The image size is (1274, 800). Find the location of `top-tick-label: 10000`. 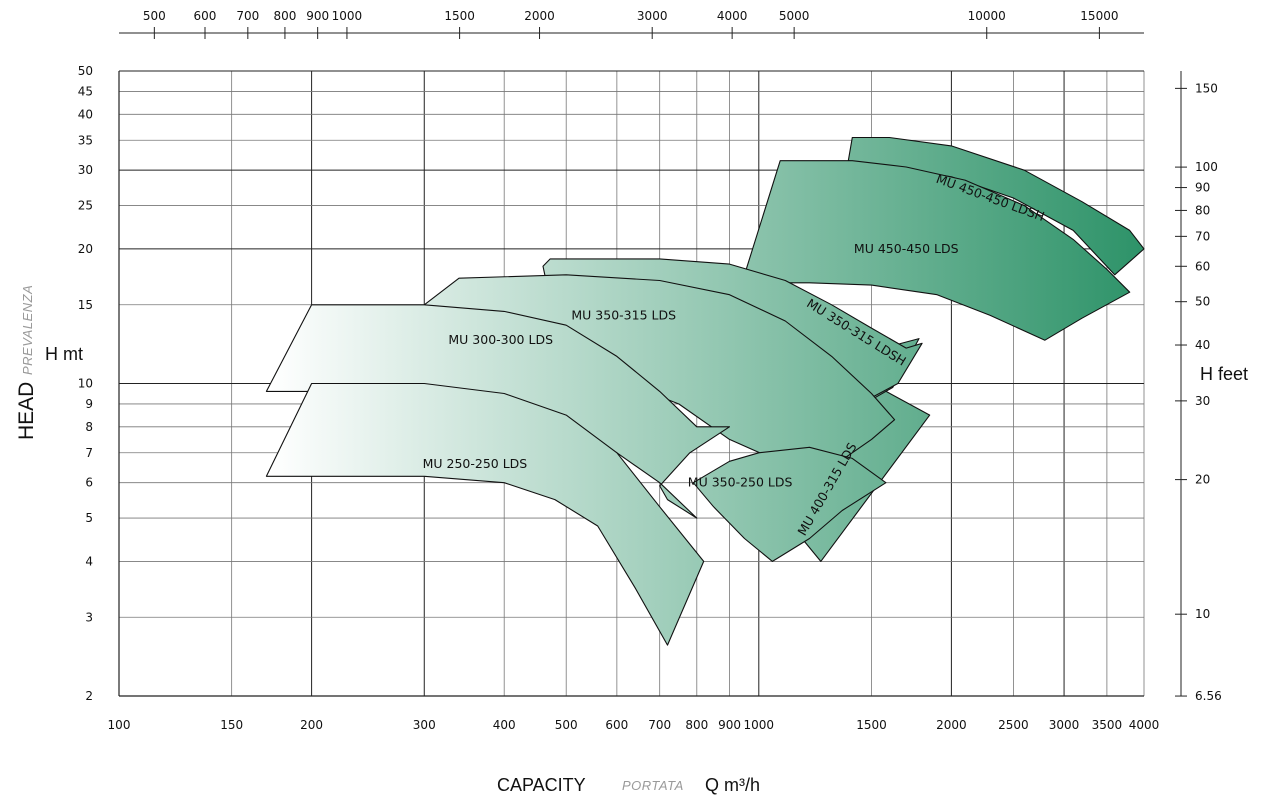

top-tick-label: 10000 is located at coordinates (987, 16).